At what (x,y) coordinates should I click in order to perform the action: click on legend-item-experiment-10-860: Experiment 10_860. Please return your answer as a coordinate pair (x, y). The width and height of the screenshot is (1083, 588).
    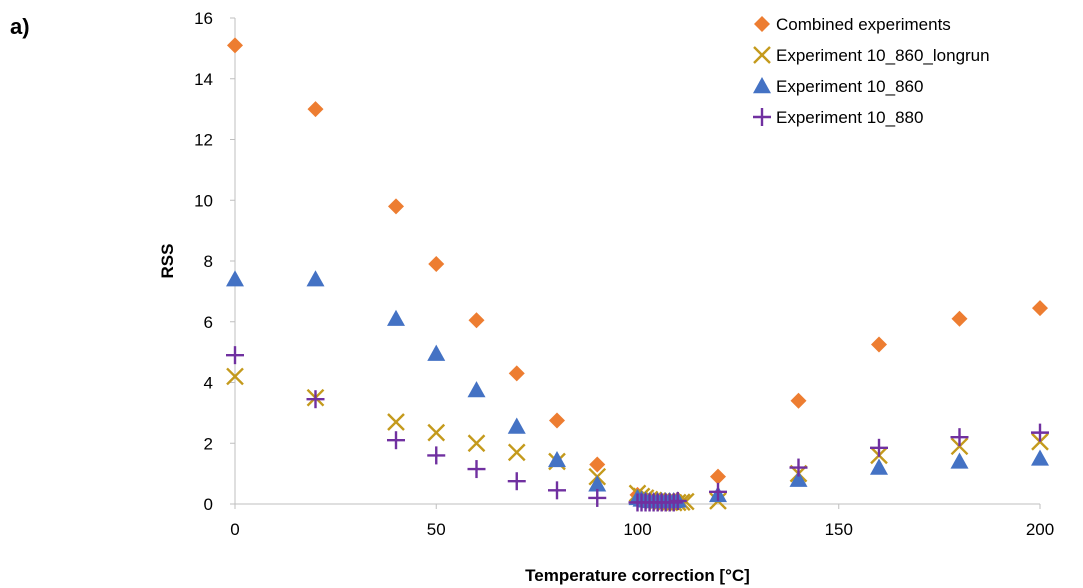
    Looking at the image, I should click on (838, 86).